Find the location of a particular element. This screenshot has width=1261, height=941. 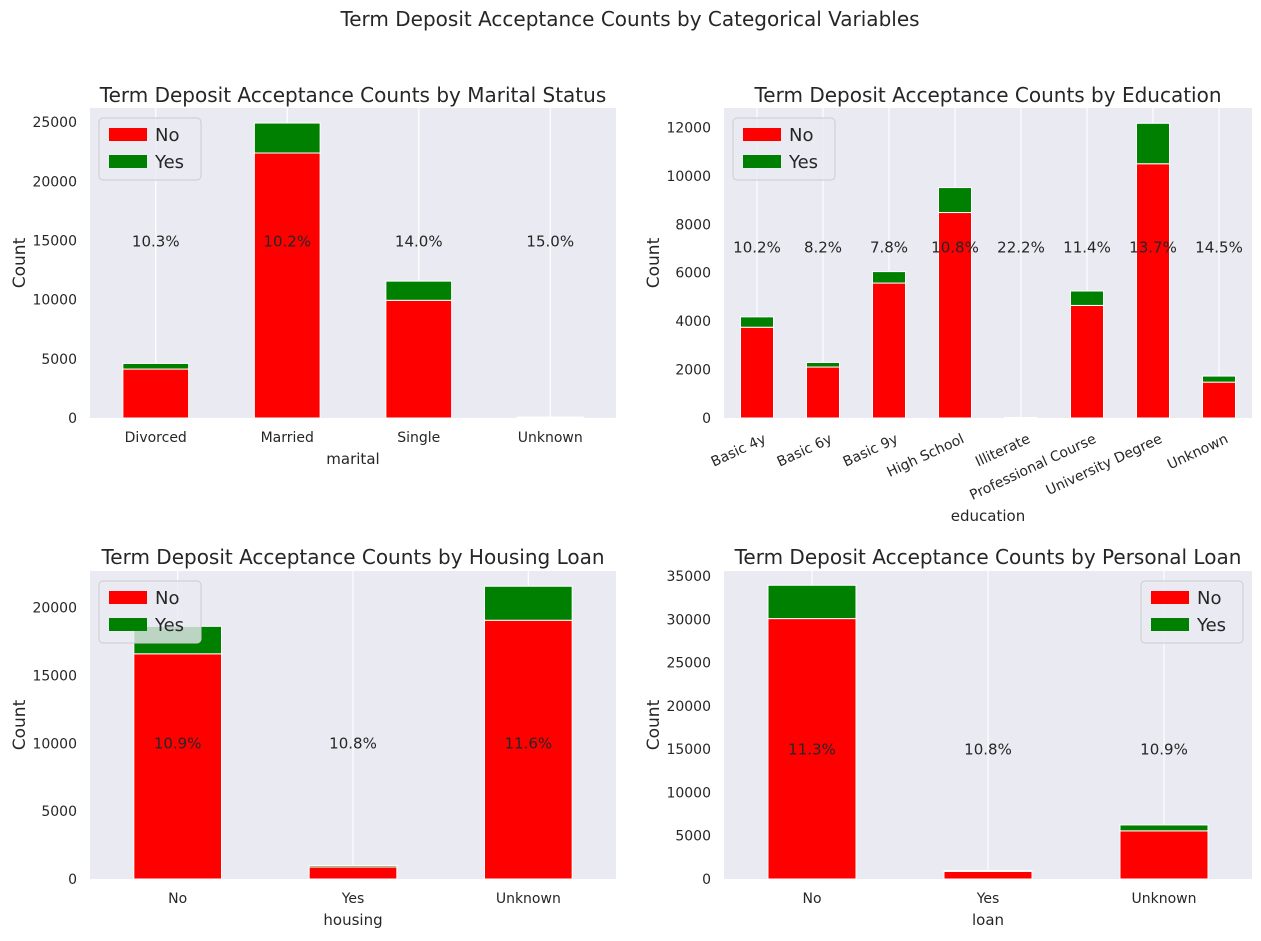

x-tick-label: Married is located at coordinates (287, 438).